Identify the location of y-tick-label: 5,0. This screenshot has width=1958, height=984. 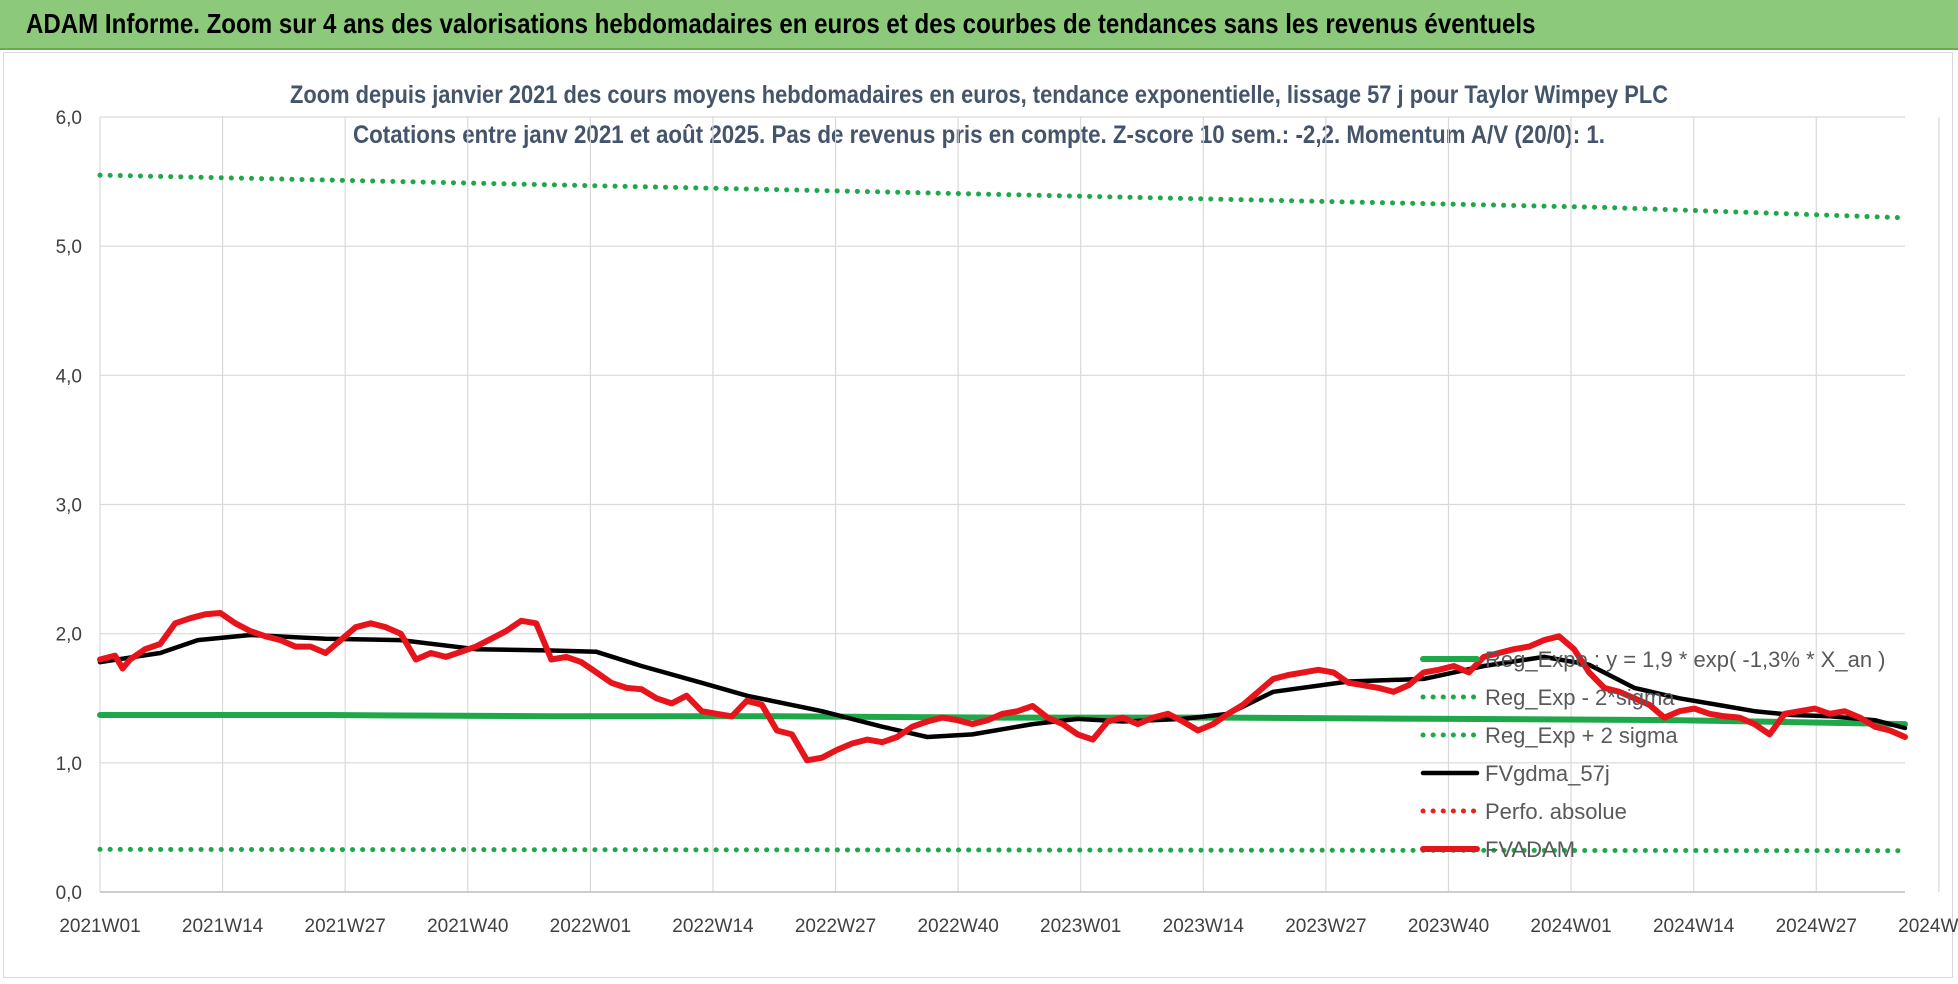
(69, 247).